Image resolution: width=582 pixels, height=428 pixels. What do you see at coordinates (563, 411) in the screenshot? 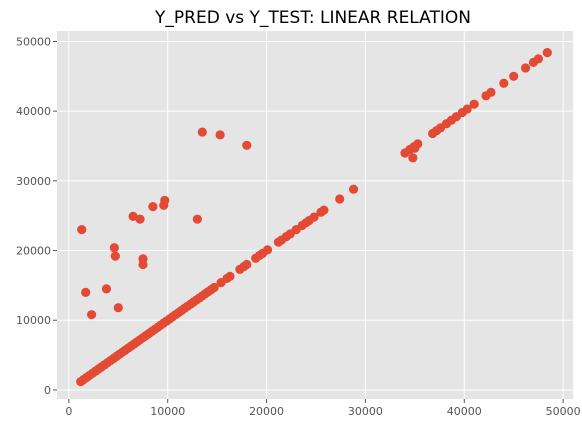
I see `x-tick-label: 50000` at bounding box center [563, 411].